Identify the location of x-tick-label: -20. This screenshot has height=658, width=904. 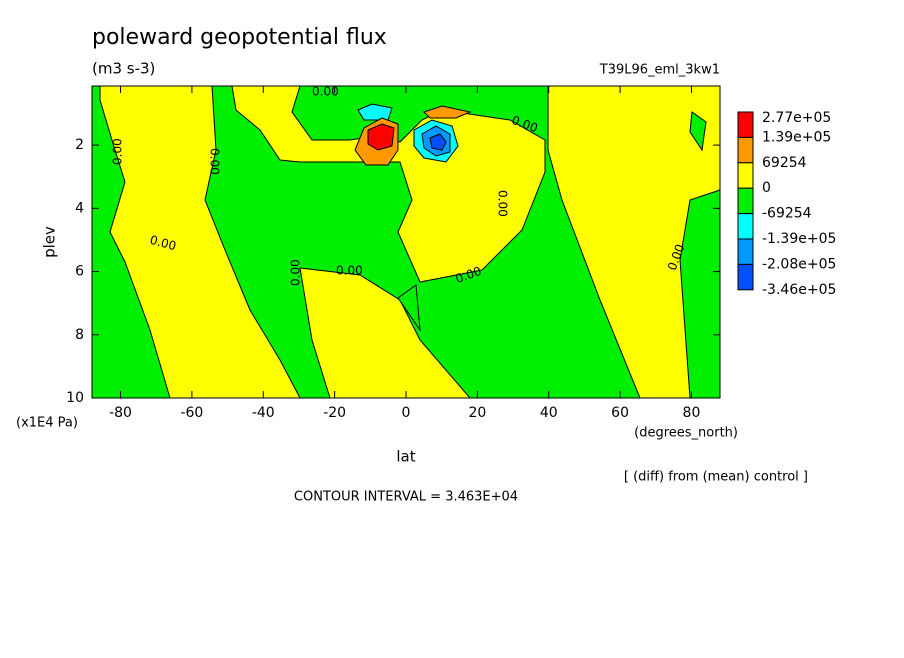
(334, 413).